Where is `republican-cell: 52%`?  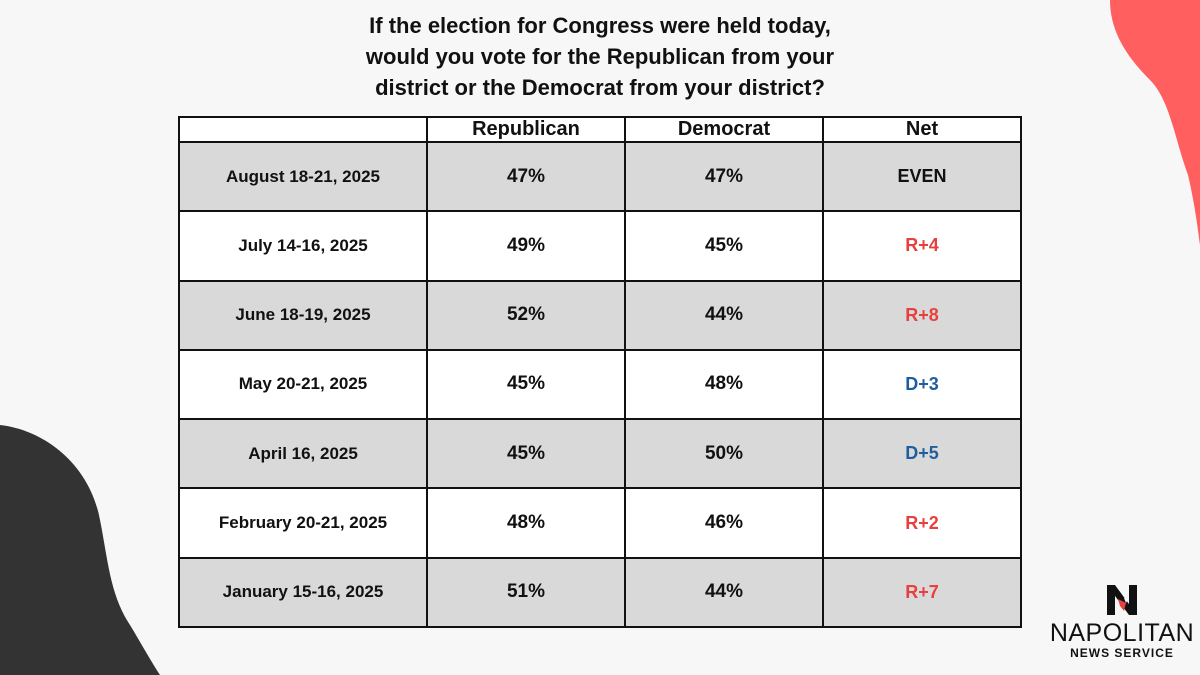
republican-cell: 52% is located at coordinates (526, 315).